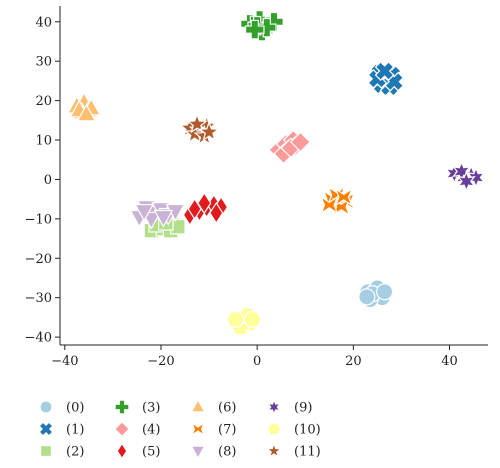 This screenshot has width=500, height=468. I want to click on x-tick-label: 40, so click(449, 361).